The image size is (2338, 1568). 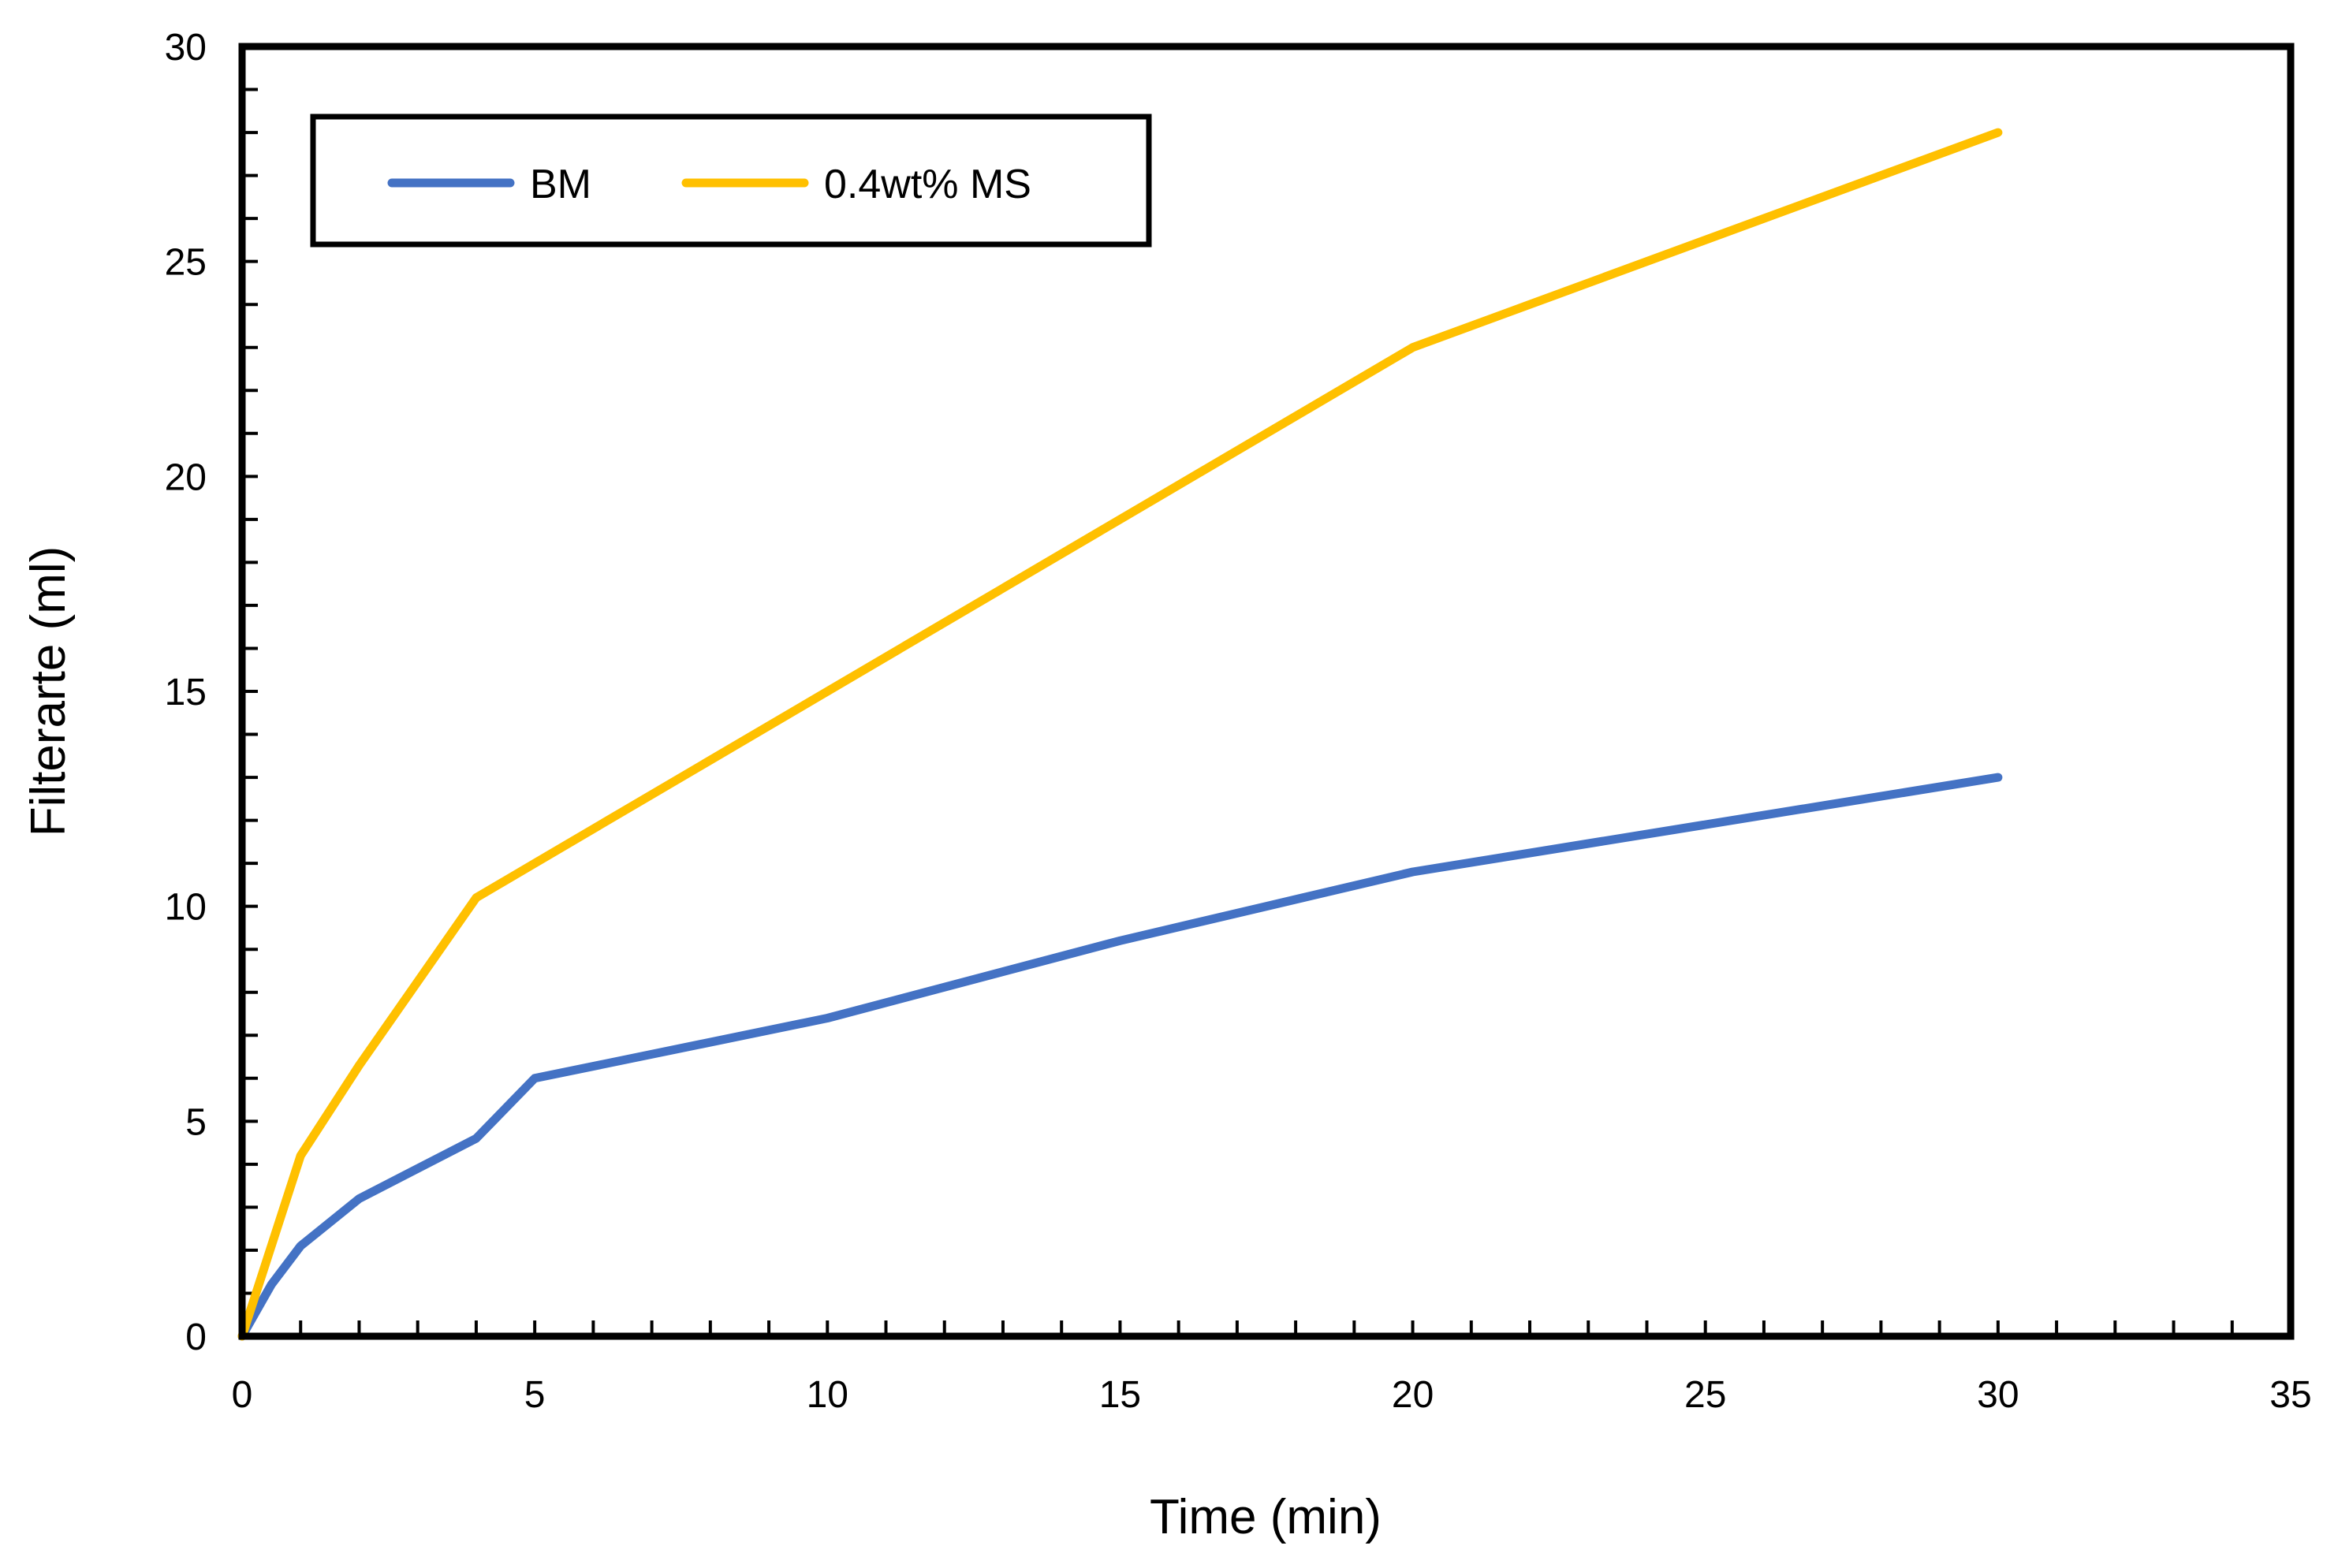 I want to click on x-axis-title: Time (min), so click(x=1266, y=1517).